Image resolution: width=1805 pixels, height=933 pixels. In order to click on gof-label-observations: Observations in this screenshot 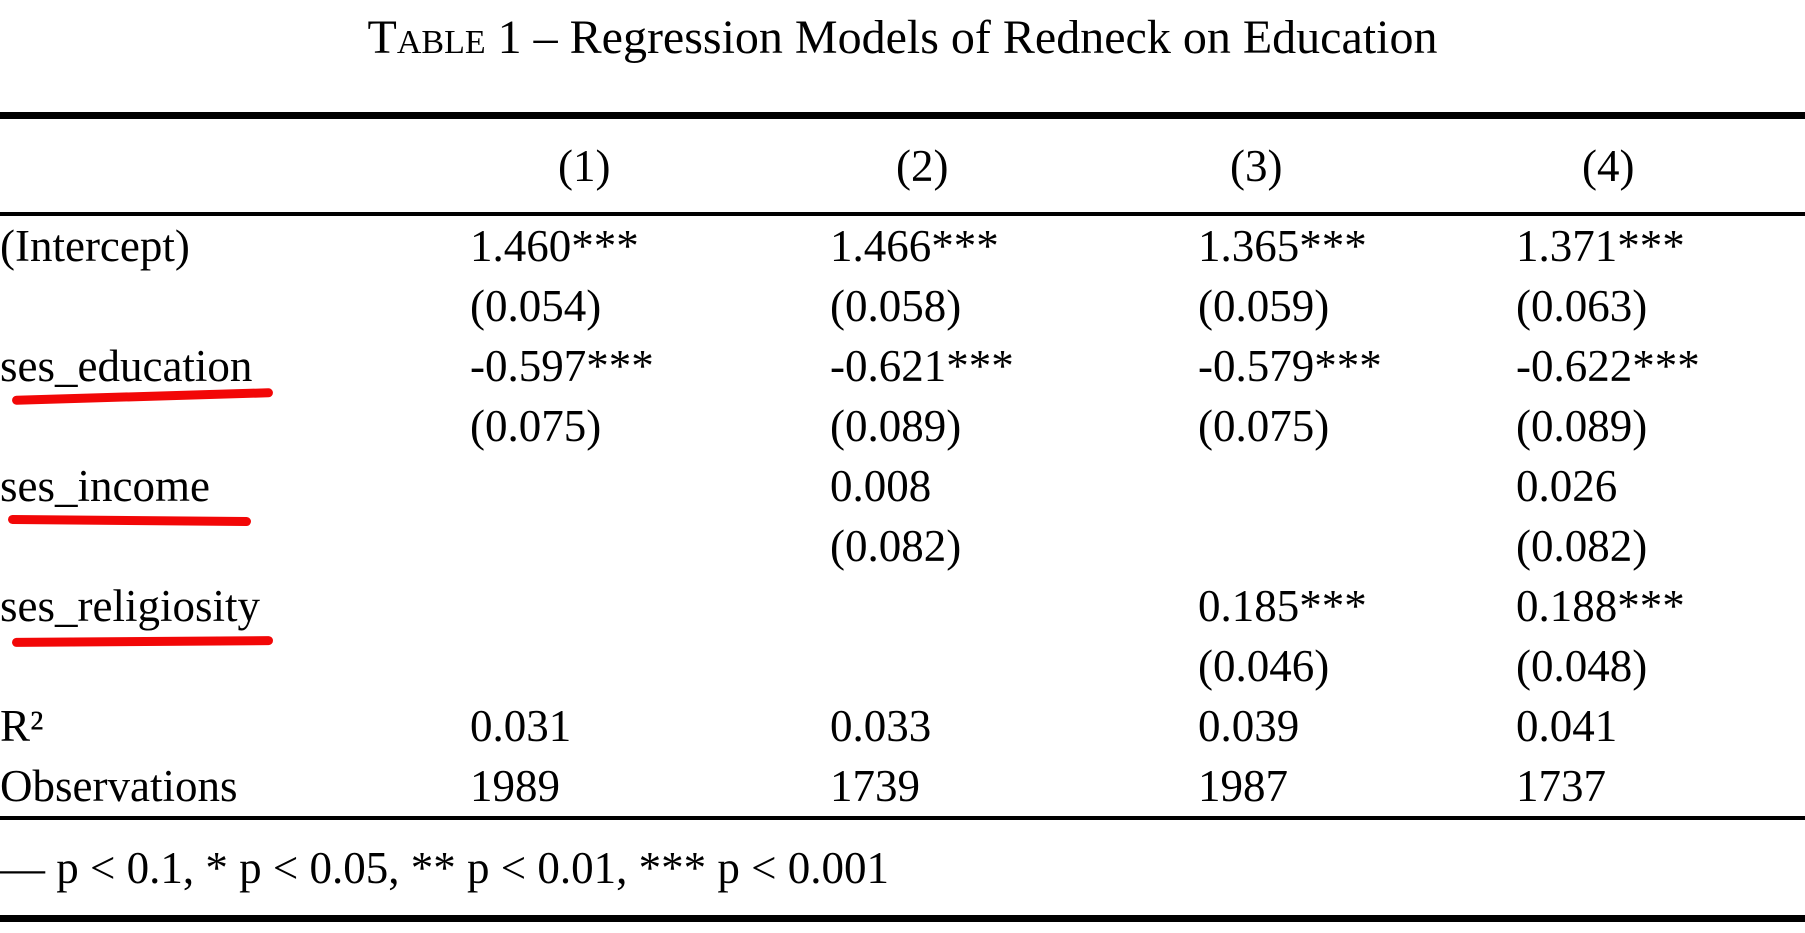, I will do `click(235, 788)`.